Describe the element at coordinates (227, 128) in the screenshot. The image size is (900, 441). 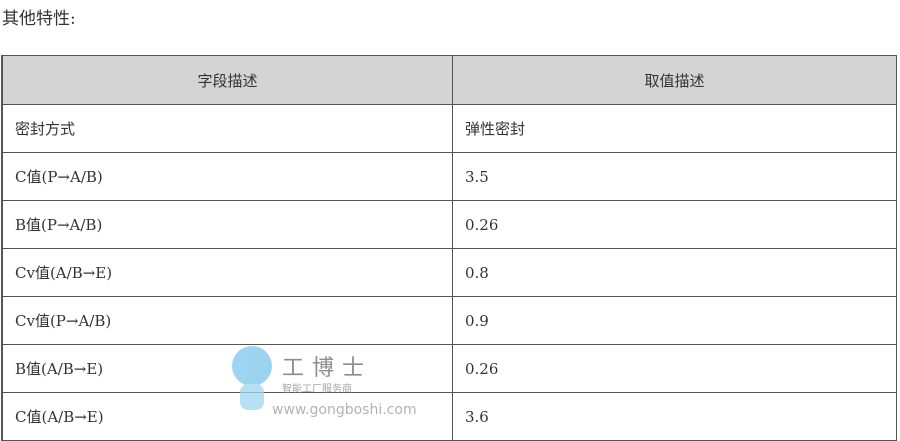
I see `field-cell: 密封方式` at that location.